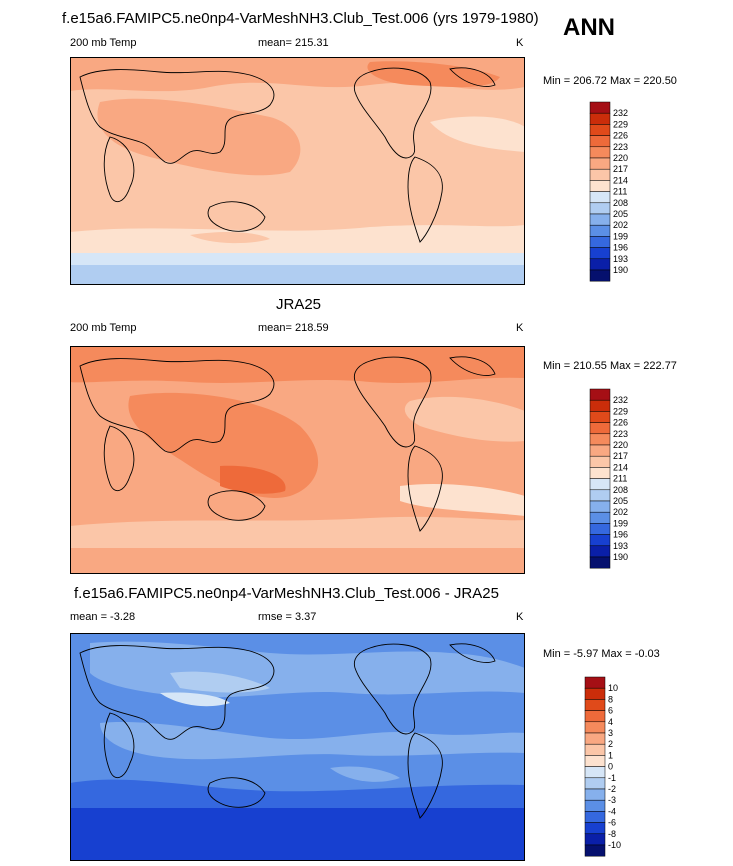  I want to click on panel2-mean-label: mean= 218.59, so click(293, 328).